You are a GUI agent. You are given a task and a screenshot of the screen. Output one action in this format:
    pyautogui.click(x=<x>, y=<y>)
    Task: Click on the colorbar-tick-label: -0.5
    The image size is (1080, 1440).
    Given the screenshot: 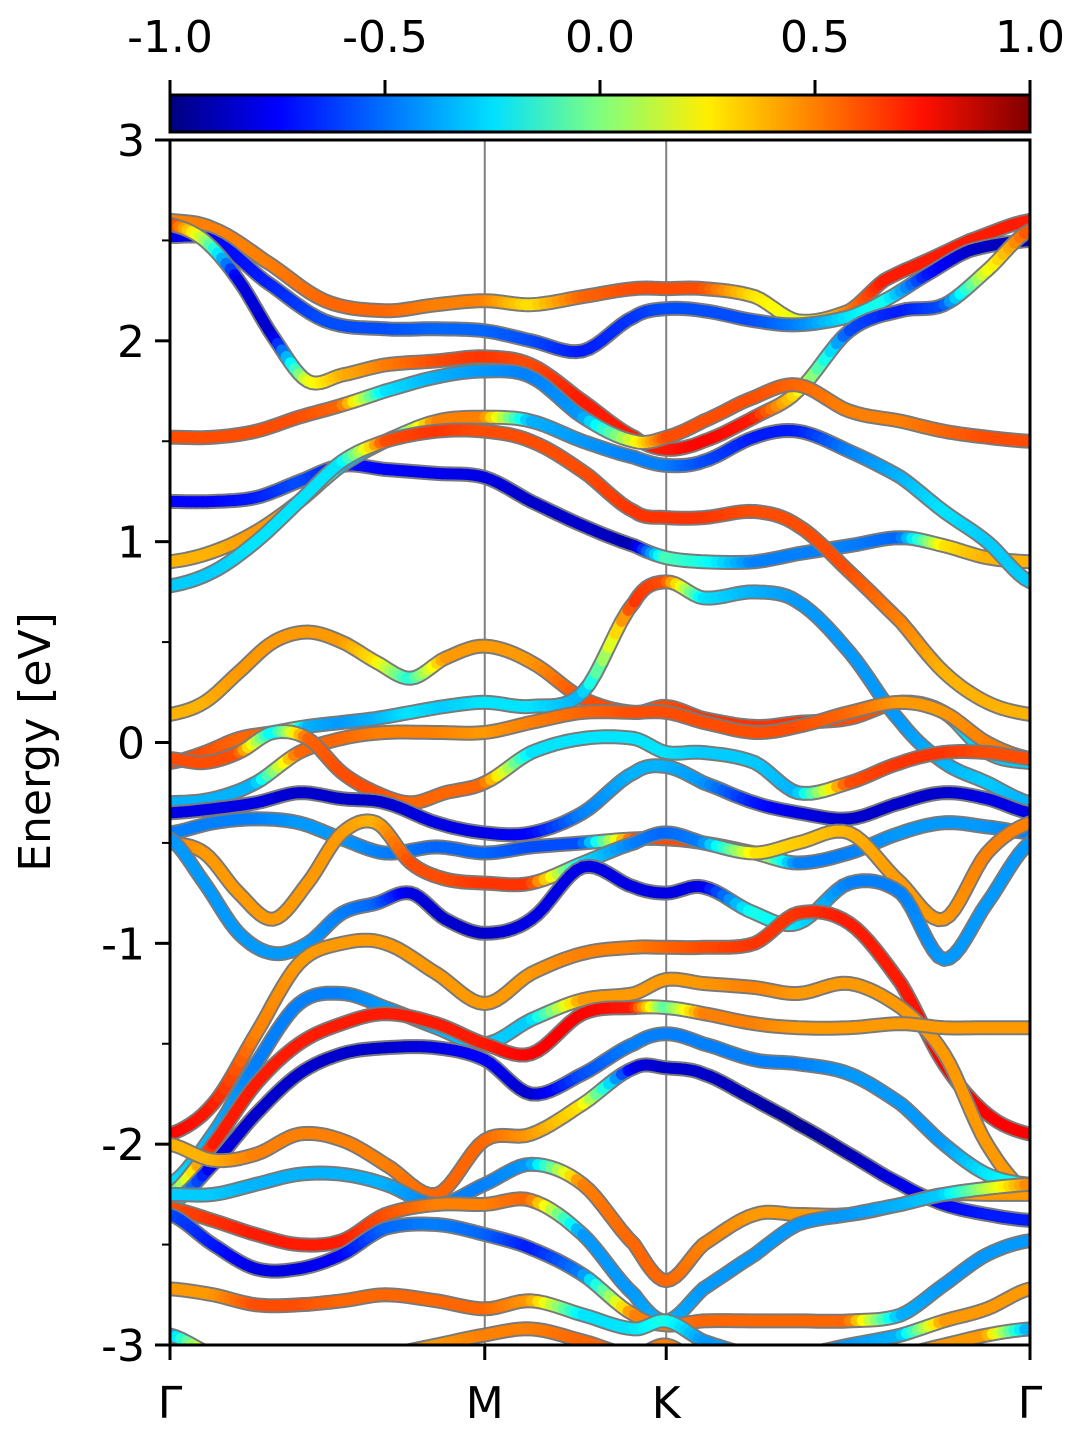 What is the action you would take?
    pyautogui.click(x=385, y=37)
    